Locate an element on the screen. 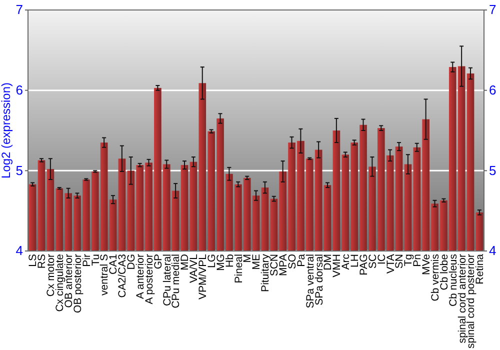 The image size is (500, 350). y2-tick-label: 4 is located at coordinates (492, 250).